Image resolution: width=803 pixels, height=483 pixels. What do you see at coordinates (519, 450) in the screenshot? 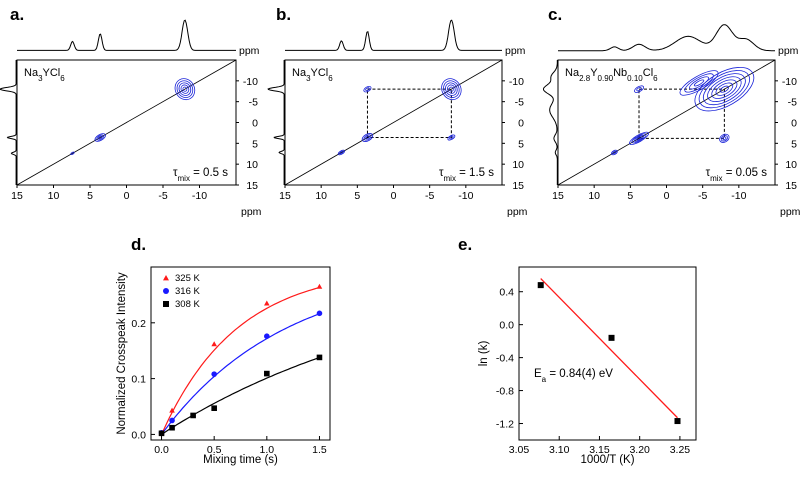
I see `x-tick-label: 3.05` at bounding box center [519, 450].